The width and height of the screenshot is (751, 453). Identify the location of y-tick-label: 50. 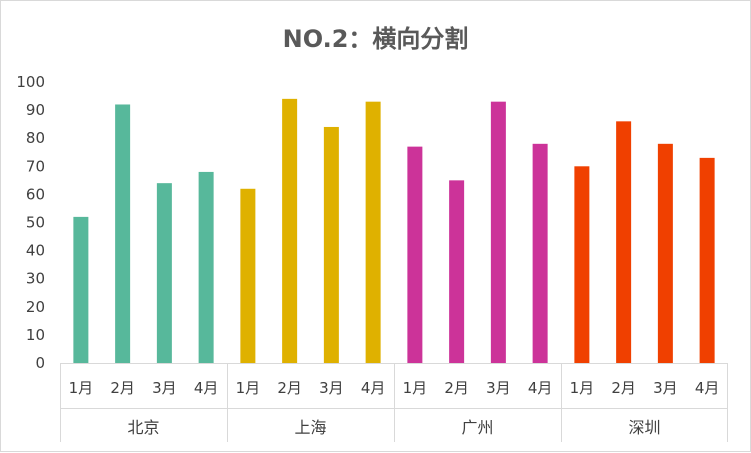
(35, 223).